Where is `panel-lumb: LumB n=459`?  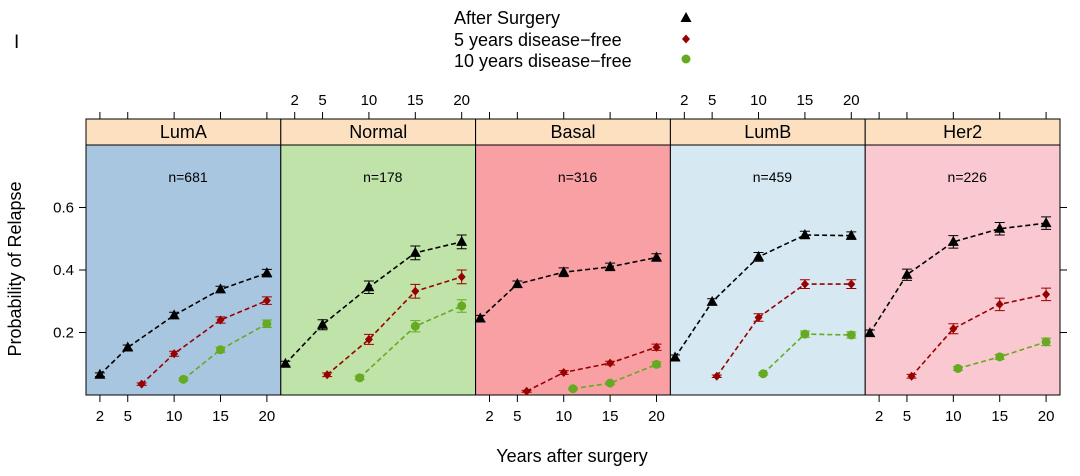 panel-lumb: LumB n=459 is located at coordinates (767, 257).